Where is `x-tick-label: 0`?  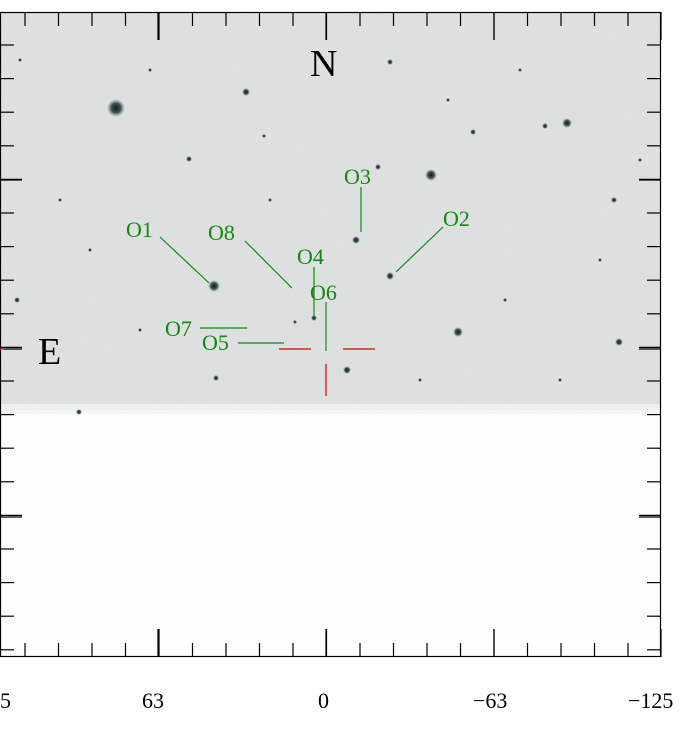
x-tick-label: 0 is located at coordinates (323, 700).